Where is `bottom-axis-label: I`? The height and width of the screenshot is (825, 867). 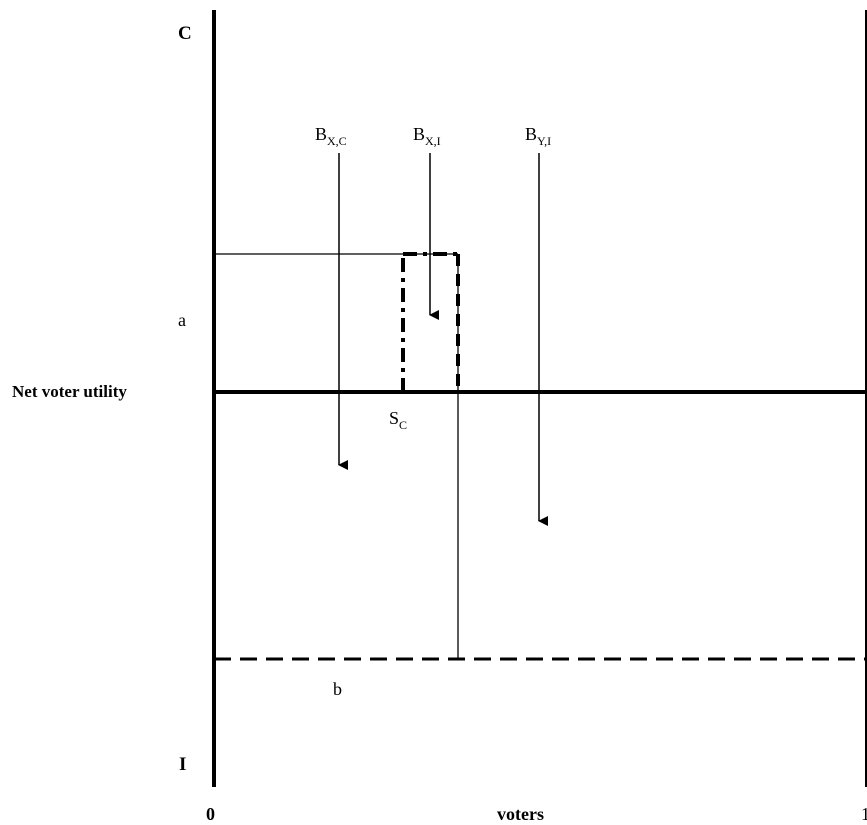
bottom-axis-label: I is located at coordinates (182, 764).